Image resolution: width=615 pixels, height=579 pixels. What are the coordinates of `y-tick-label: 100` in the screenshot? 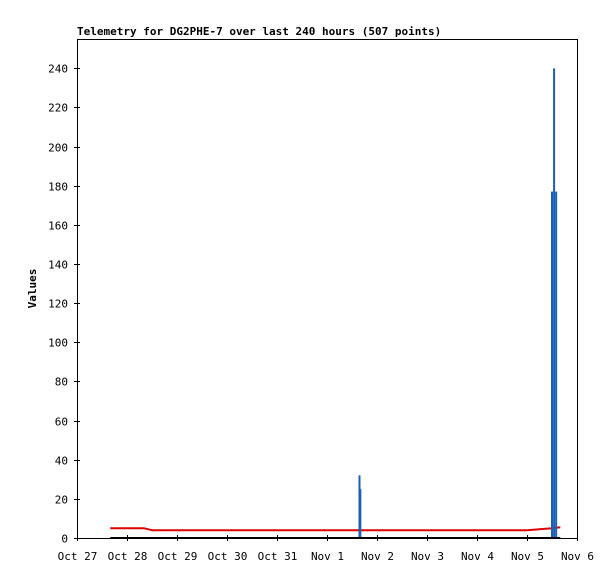 It's located at (58, 343).